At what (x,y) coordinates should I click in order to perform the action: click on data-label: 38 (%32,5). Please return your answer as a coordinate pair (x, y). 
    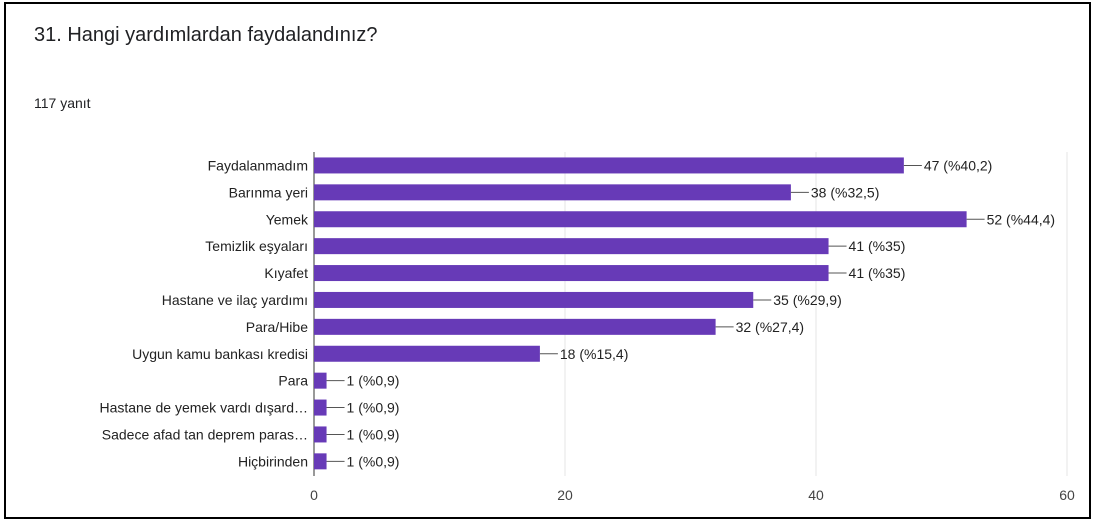
    Looking at the image, I should click on (845, 192).